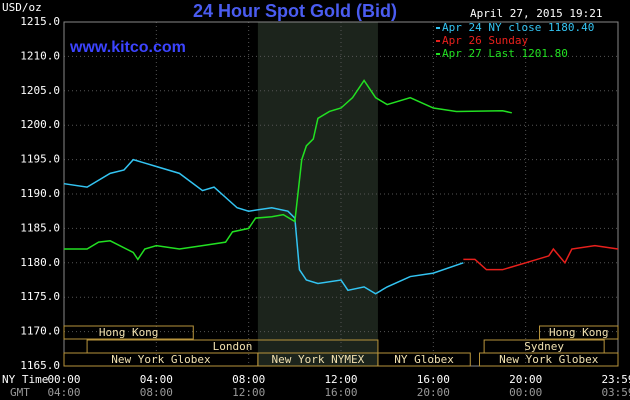  I want to click on x-tick-label: 20:00, so click(525, 379).